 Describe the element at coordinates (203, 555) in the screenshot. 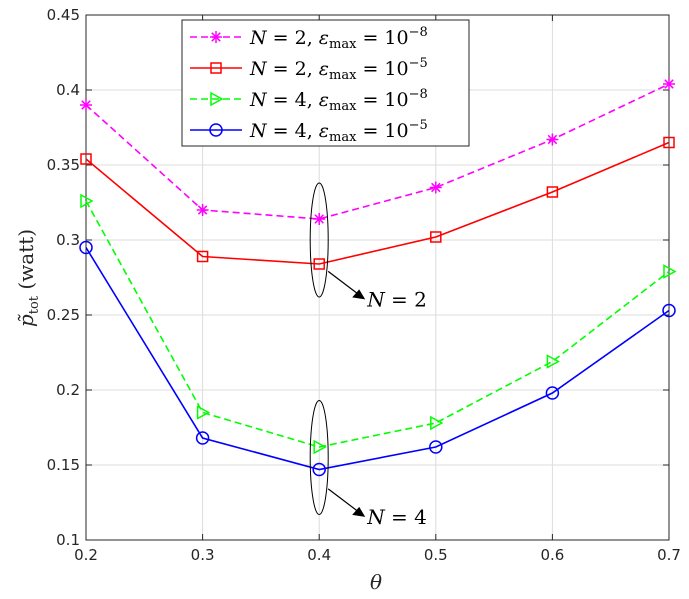

I see `x-tick-label: 0.3` at that location.